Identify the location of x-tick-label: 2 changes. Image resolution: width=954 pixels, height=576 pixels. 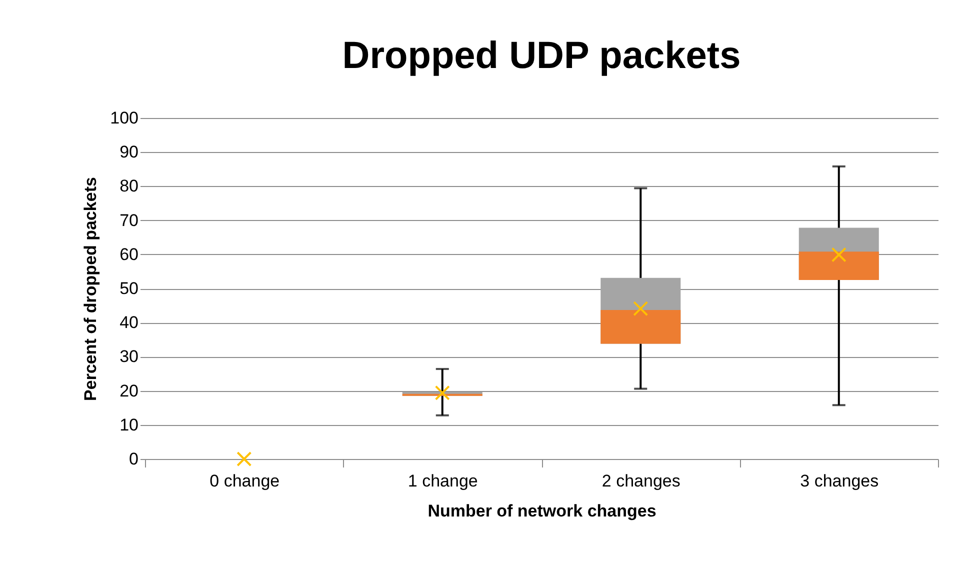
(641, 481).